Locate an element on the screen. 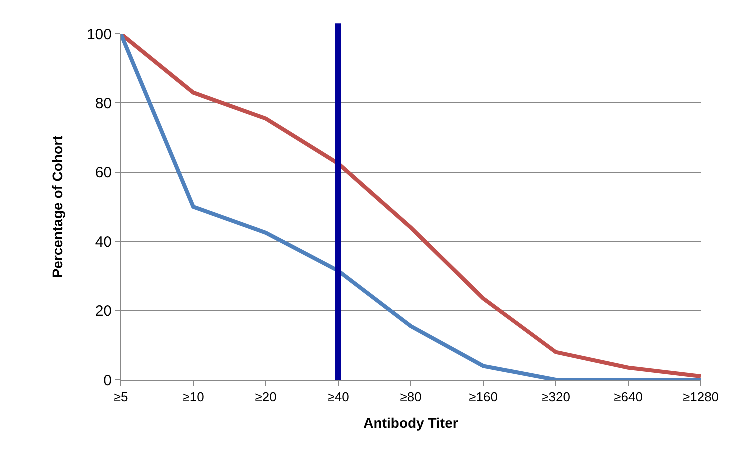 The width and height of the screenshot is (735, 469). x-tick-label: ≥1280 is located at coordinates (701, 397).